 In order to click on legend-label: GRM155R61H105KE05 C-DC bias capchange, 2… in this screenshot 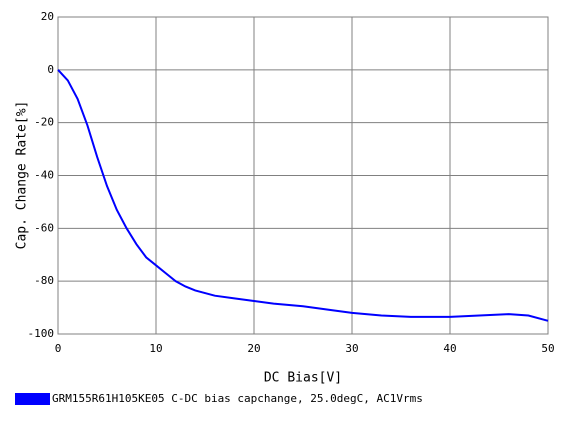, I will do `click(237, 398)`.